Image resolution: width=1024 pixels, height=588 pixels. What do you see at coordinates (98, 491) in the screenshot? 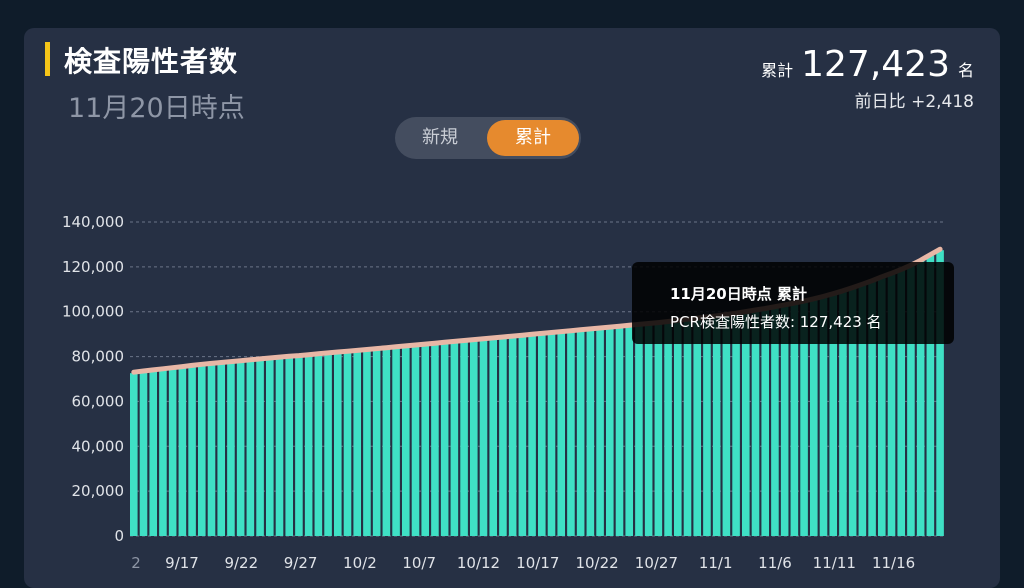
I see `y-tick-label: 20,000` at bounding box center [98, 491].